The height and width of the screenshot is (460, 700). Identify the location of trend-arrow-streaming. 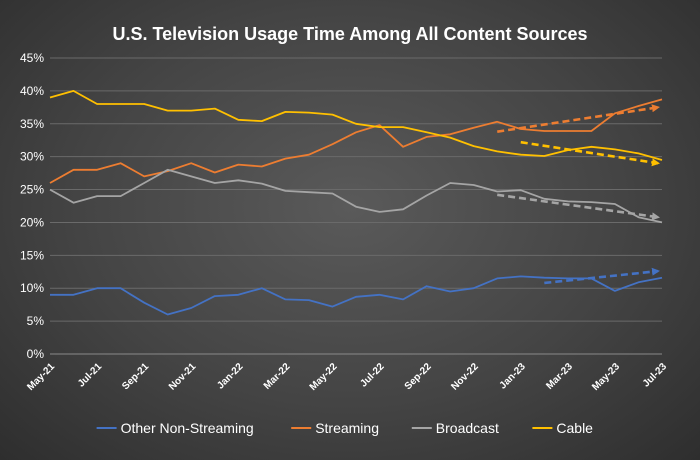
(578, 118).